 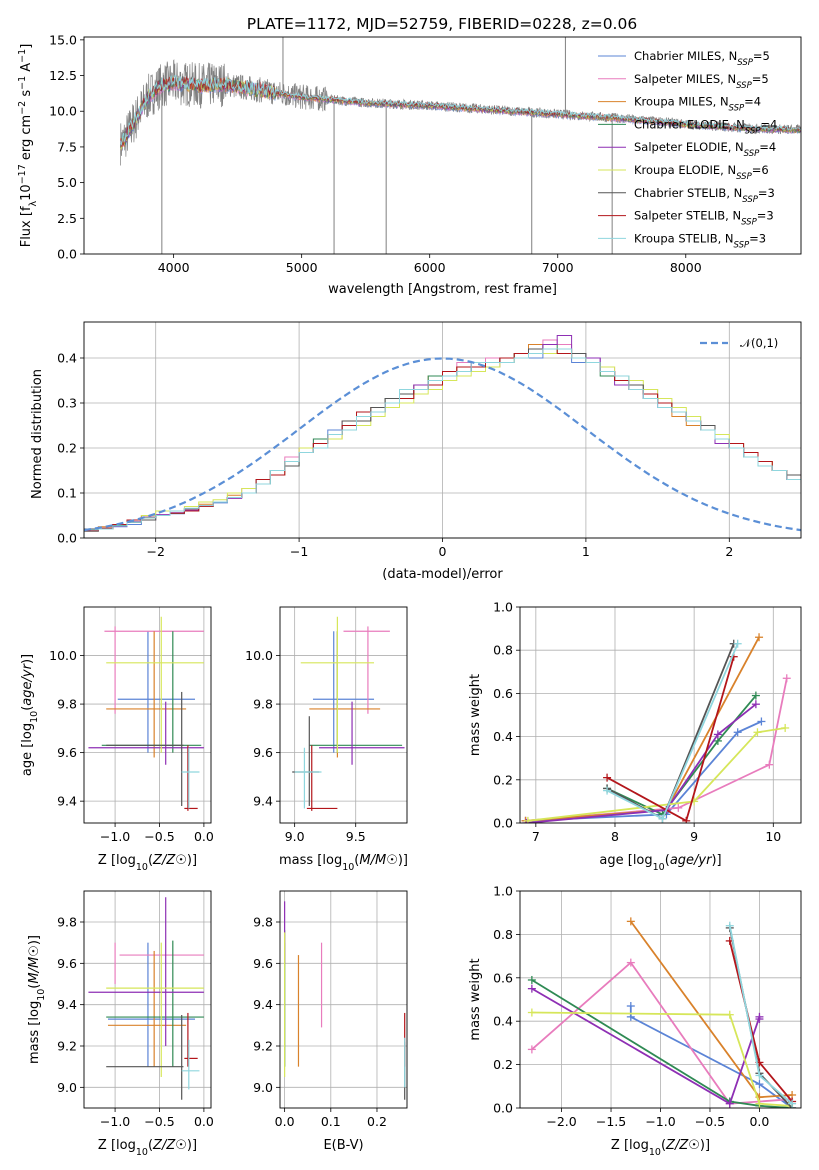 What do you see at coordinates (67, 146) in the screenshot?
I see `y-tick-label: 7.5` at bounding box center [67, 146].